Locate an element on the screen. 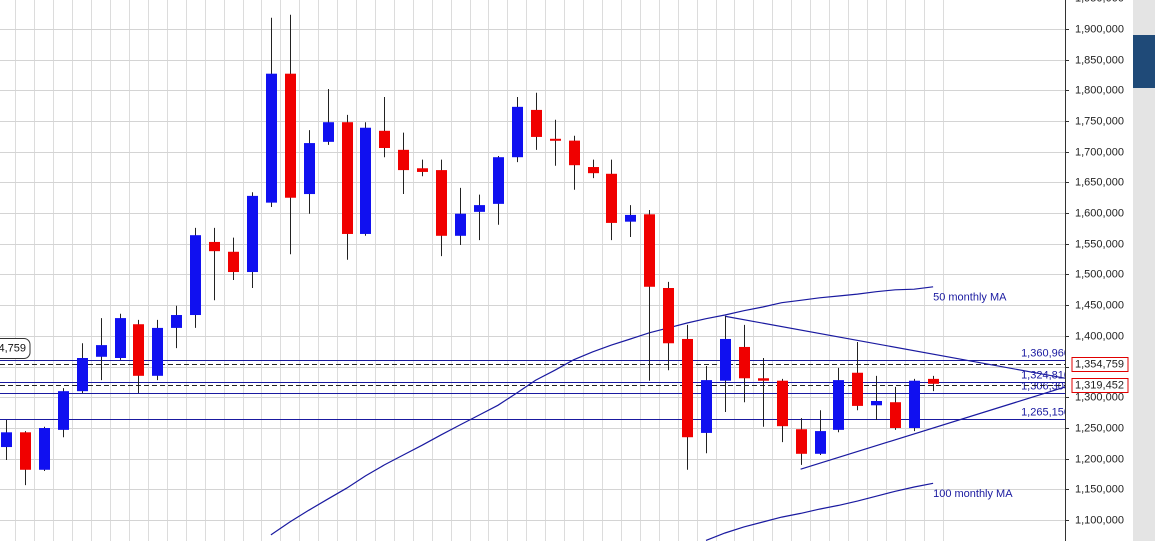 Image resolution: width=1155 pixels, height=541 pixels. y-tick-label: 1,650,000 is located at coordinates (1099, 182).